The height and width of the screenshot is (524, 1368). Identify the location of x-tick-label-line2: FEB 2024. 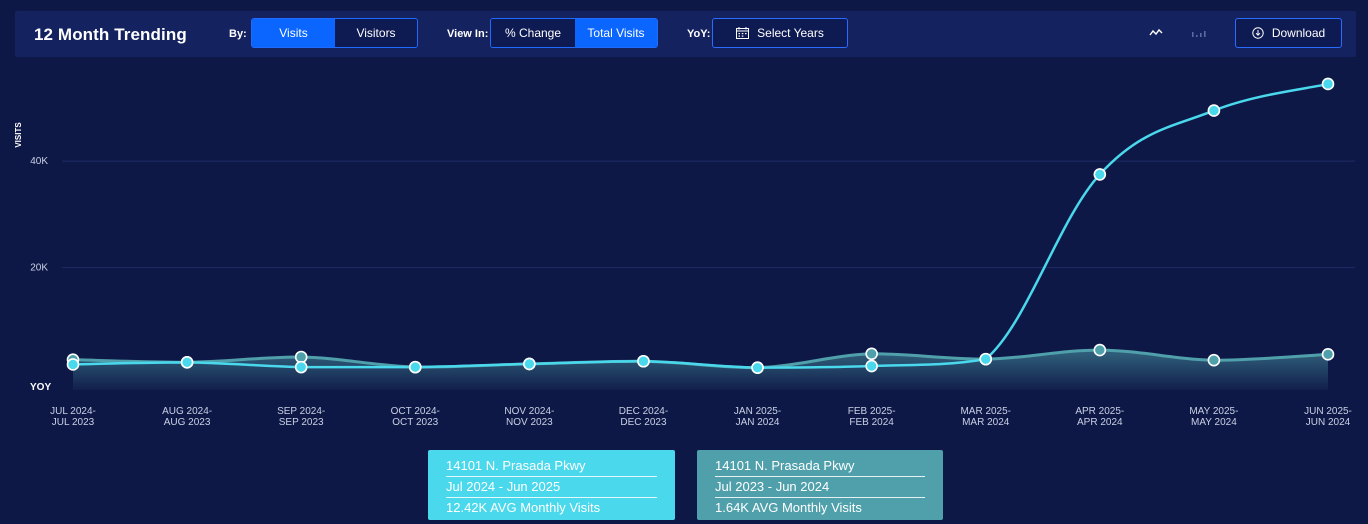
(871, 422).